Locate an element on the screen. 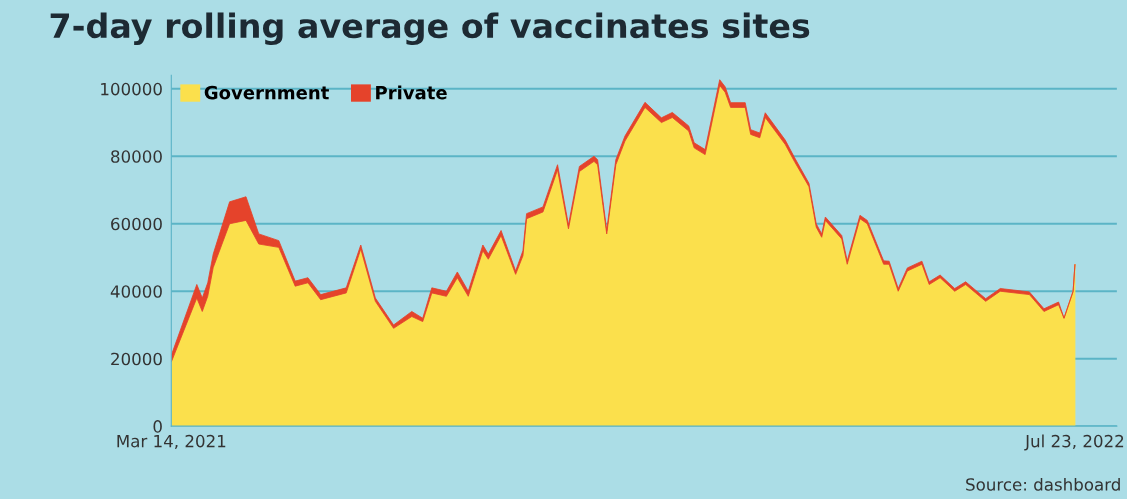  x-tick-label: Mar 14, 2021 is located at coordinates (171, 442).